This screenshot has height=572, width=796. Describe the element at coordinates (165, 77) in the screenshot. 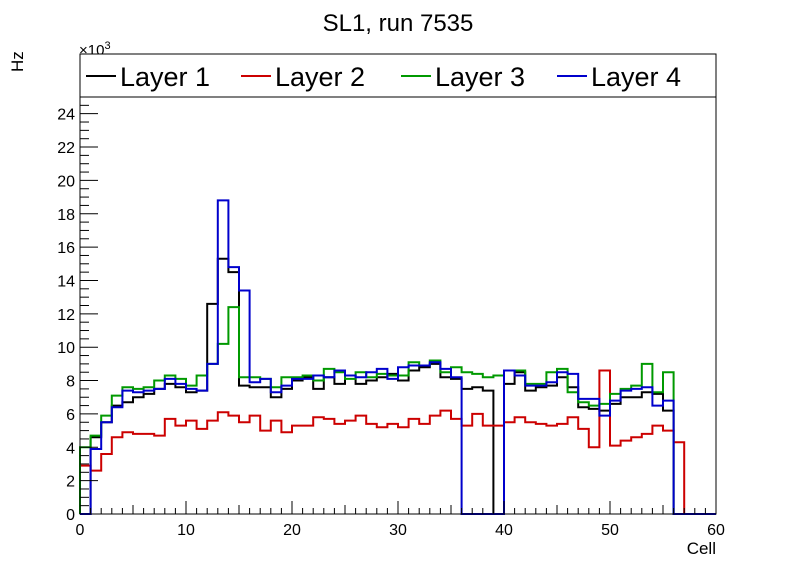

I see `legend-label: Layer 1` at that location.